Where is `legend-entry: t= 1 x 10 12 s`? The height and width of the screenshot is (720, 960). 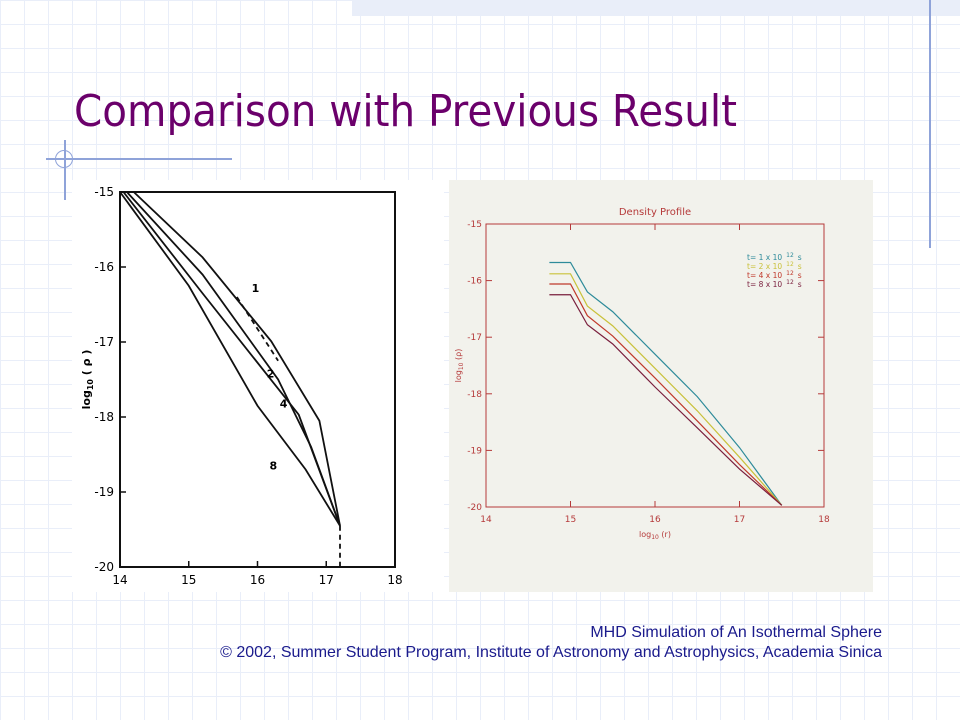
legend-entry: t= 1 x 10 12 s is located at coordinates (774, 257).